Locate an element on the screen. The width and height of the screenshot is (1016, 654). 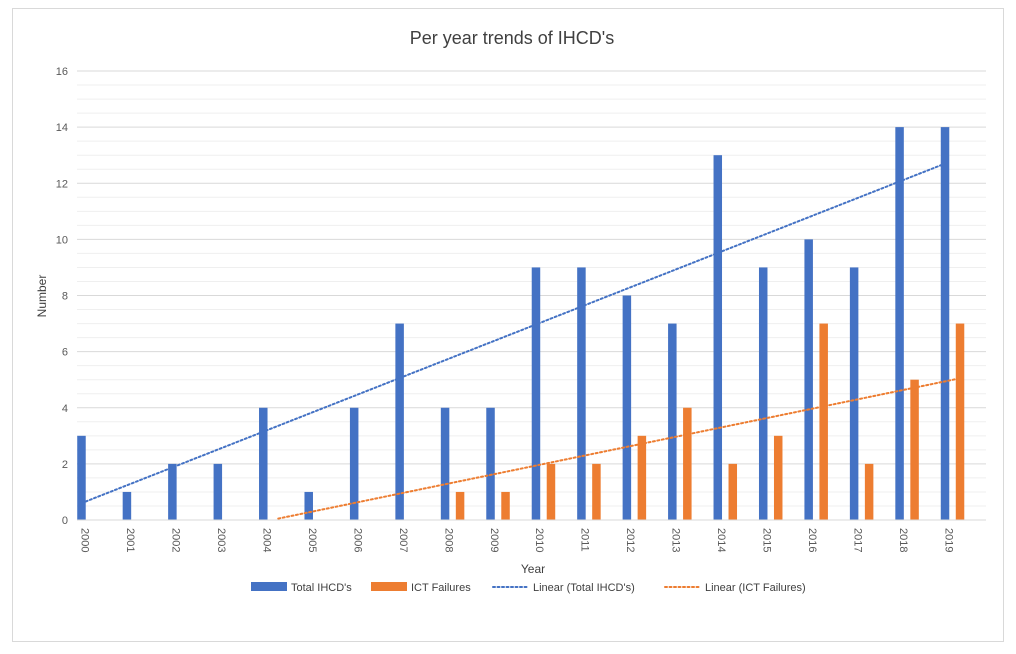
legend-linear-total-ihcds: Linear (Total IHCD's) is located at coordinates (563, 588).